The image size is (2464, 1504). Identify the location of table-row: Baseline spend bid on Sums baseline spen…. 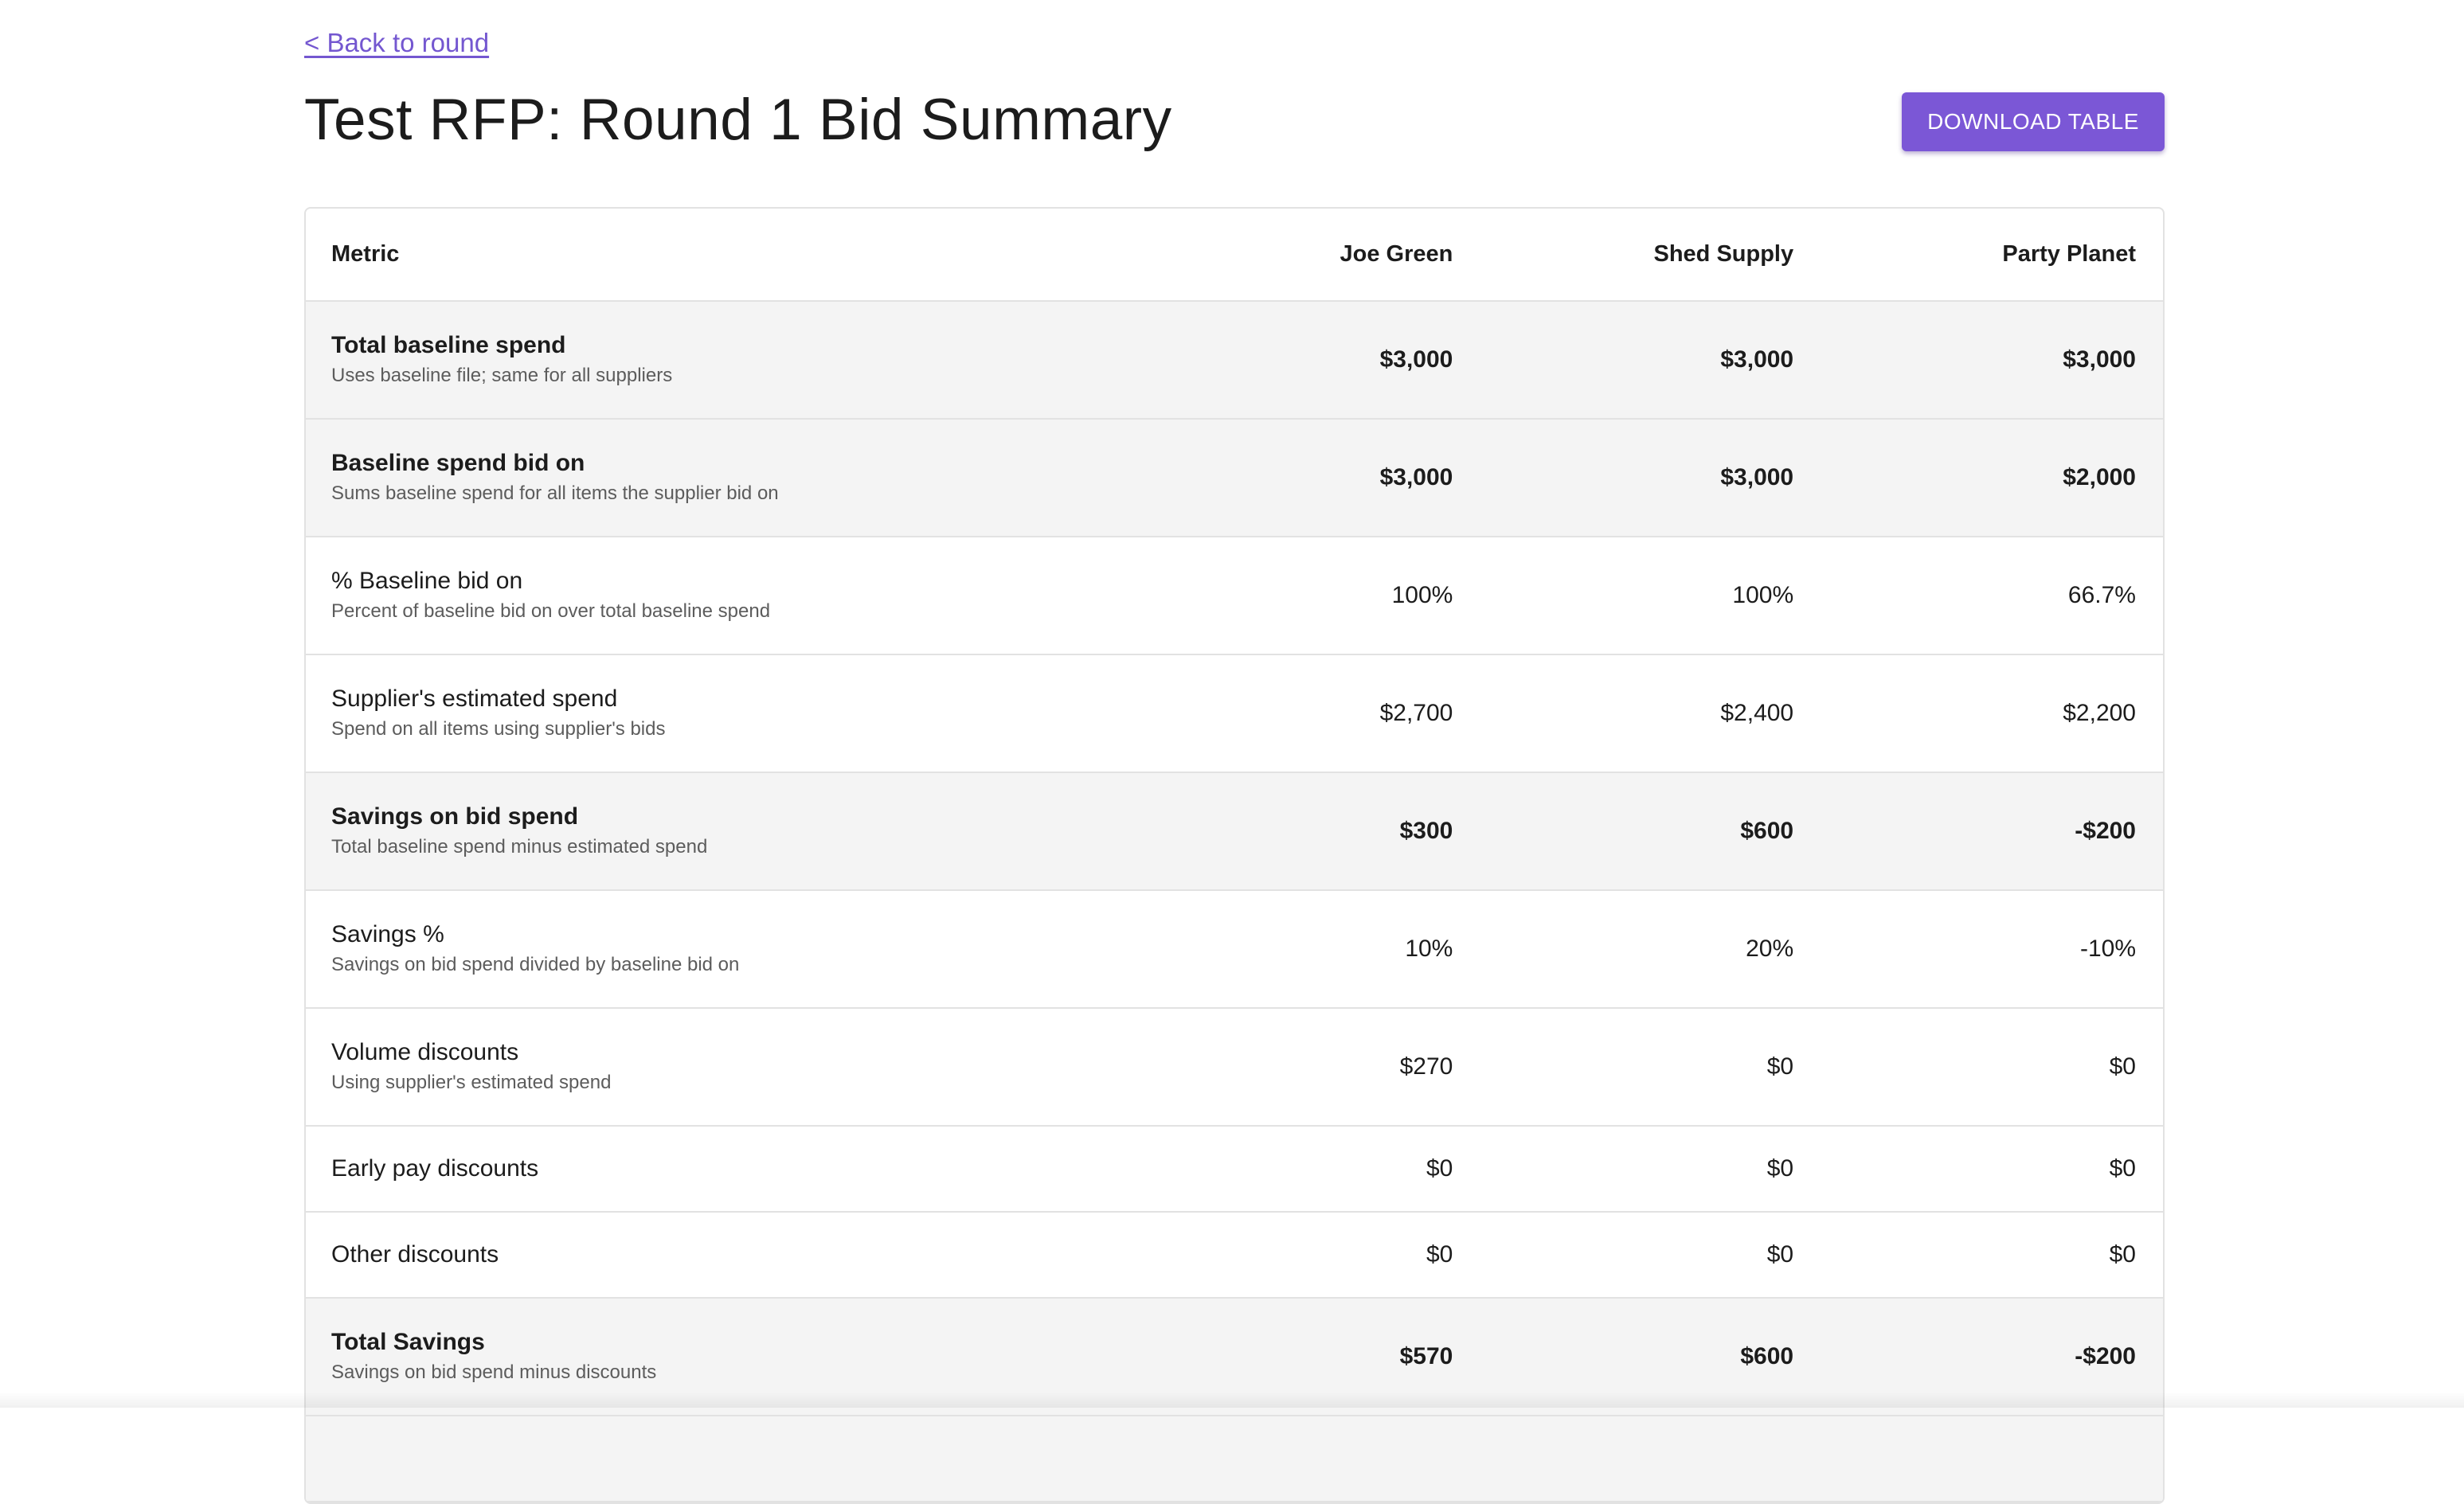
(1234, 478).